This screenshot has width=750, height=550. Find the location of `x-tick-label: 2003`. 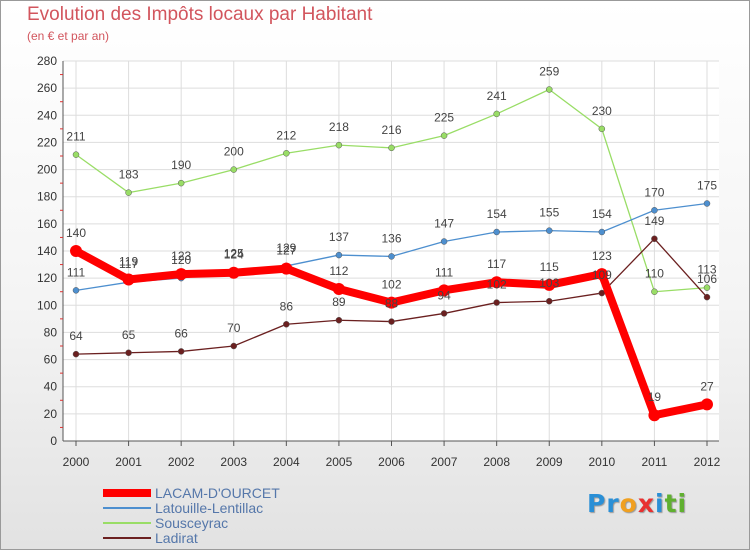

x-tick-label: 2003 is located at coordinates (233, 462).